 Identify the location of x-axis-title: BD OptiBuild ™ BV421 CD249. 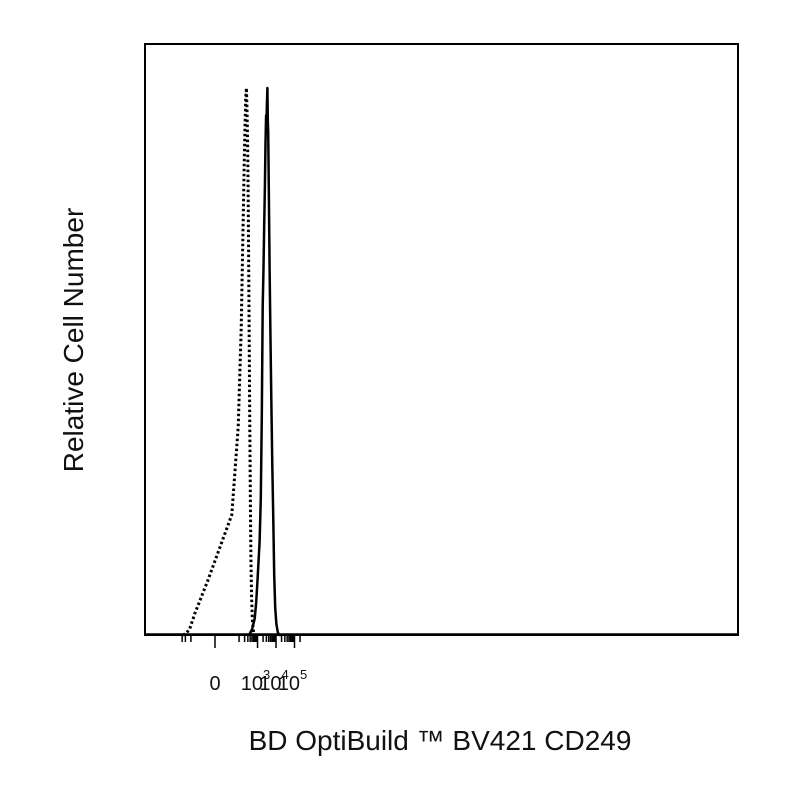
(440, 740).